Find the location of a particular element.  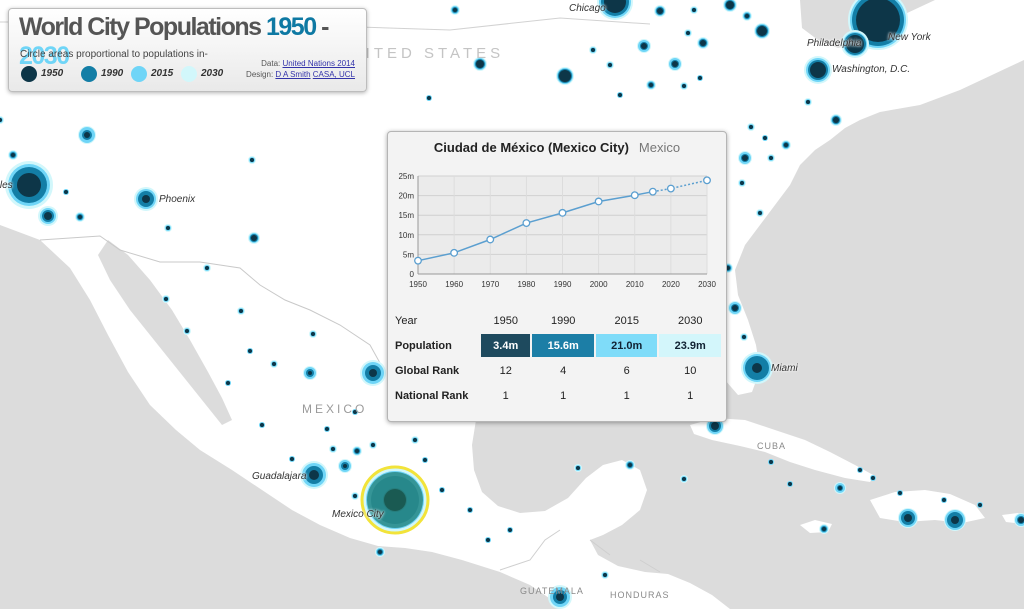

table-row-year: Year 1950 1990 2015 2030 is located at coordinates (557, 320).